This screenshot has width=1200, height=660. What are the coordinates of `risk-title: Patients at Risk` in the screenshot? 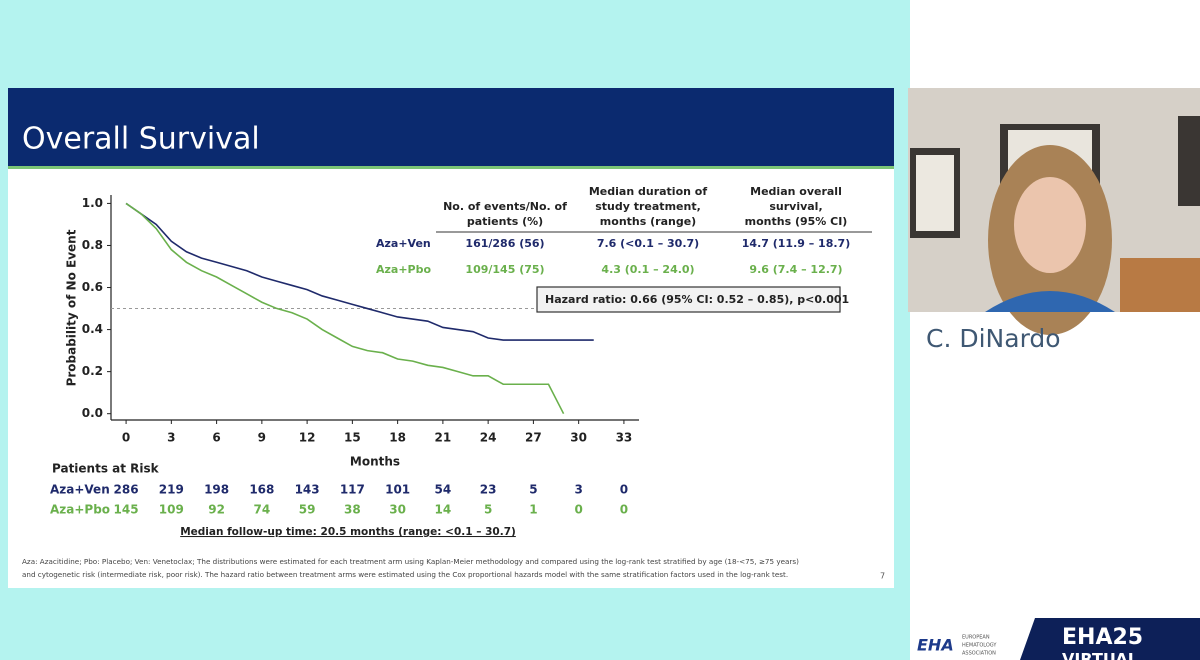 It's located at (106, 469).